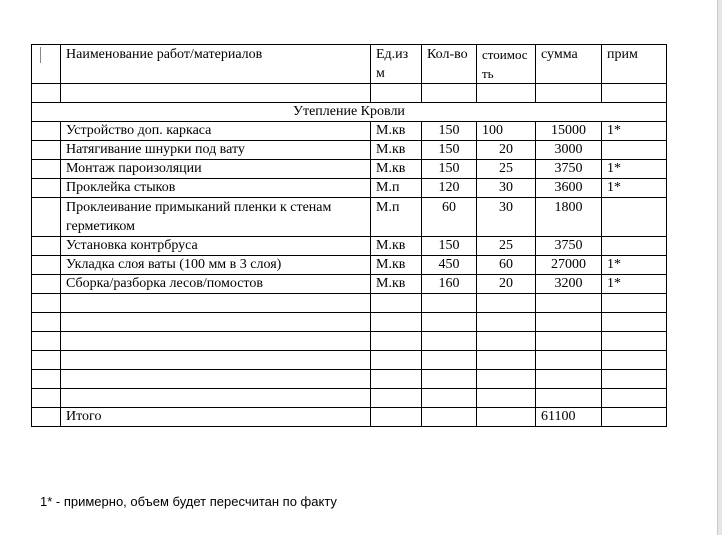 The image size is (722, 535). I want to click on cell-sum: 3600, so click(568, 188).